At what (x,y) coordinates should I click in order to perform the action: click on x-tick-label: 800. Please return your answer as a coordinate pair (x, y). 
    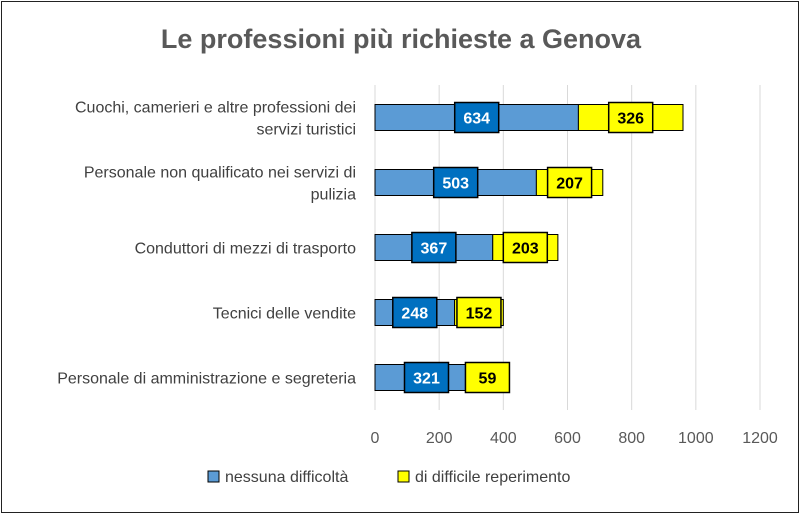
    Looking at the image, I should click on (631, 438).